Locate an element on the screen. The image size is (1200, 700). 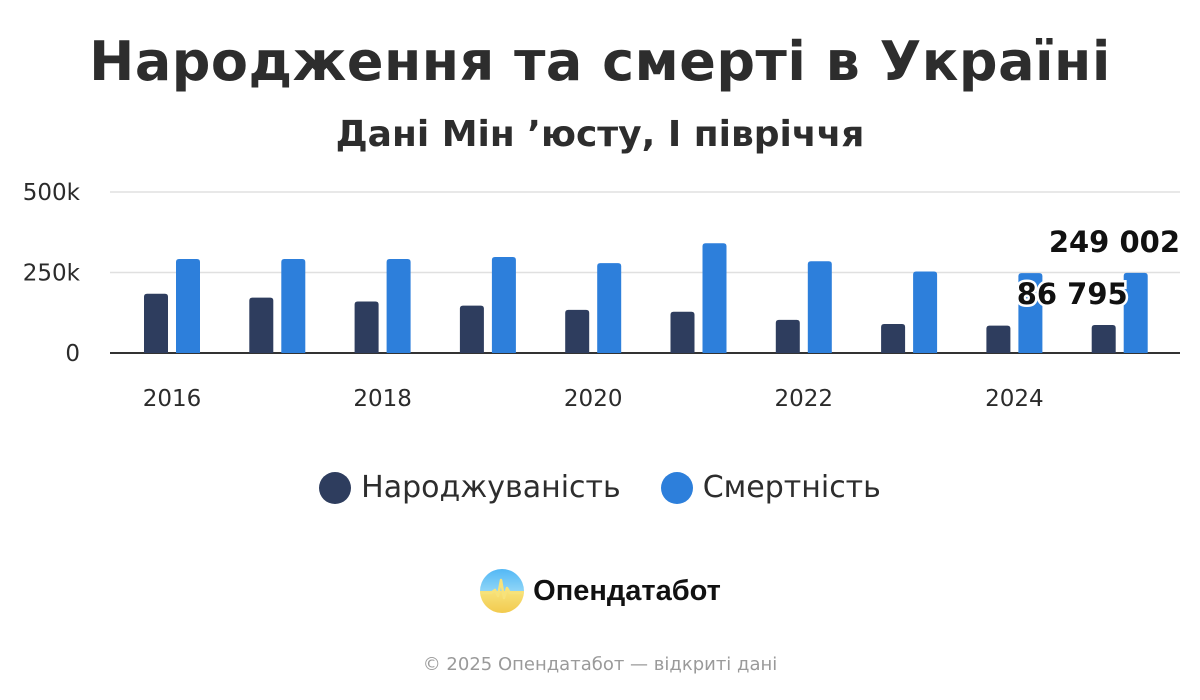
bar-deaths-2021 is located at coordinates (714, 298).